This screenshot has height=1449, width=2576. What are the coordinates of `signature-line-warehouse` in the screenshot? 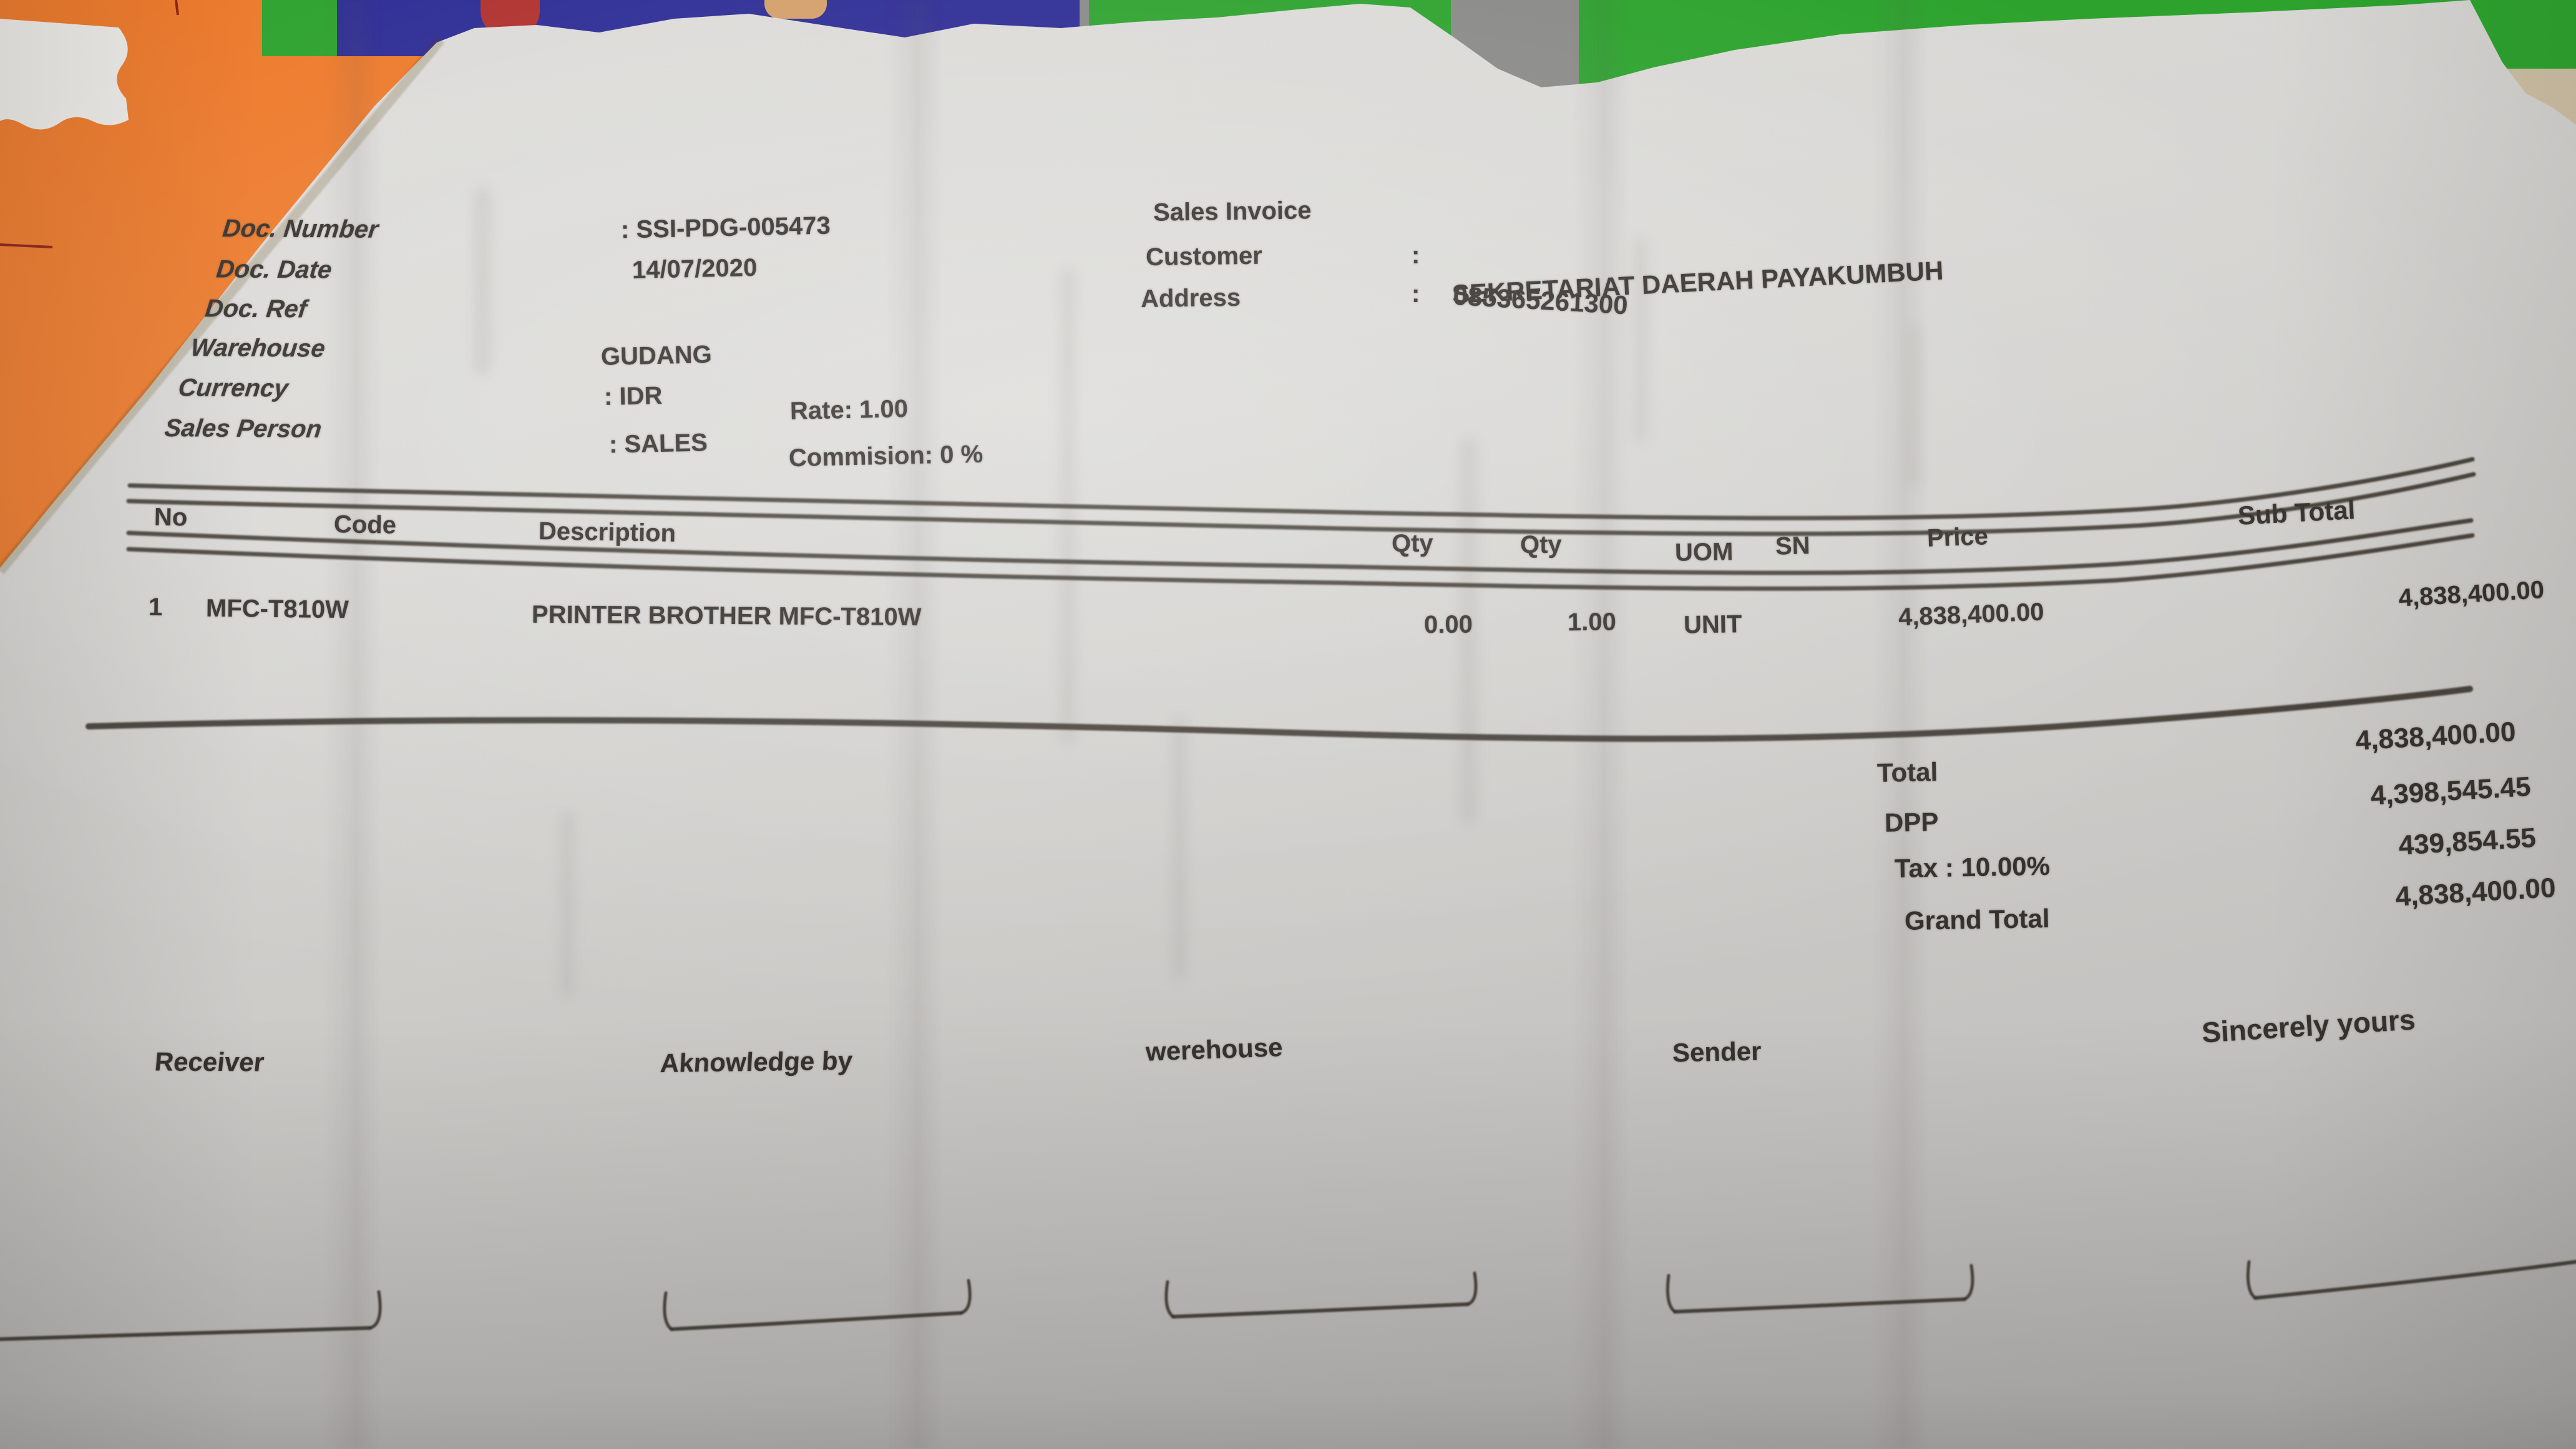 It's located at (1320, 1310).